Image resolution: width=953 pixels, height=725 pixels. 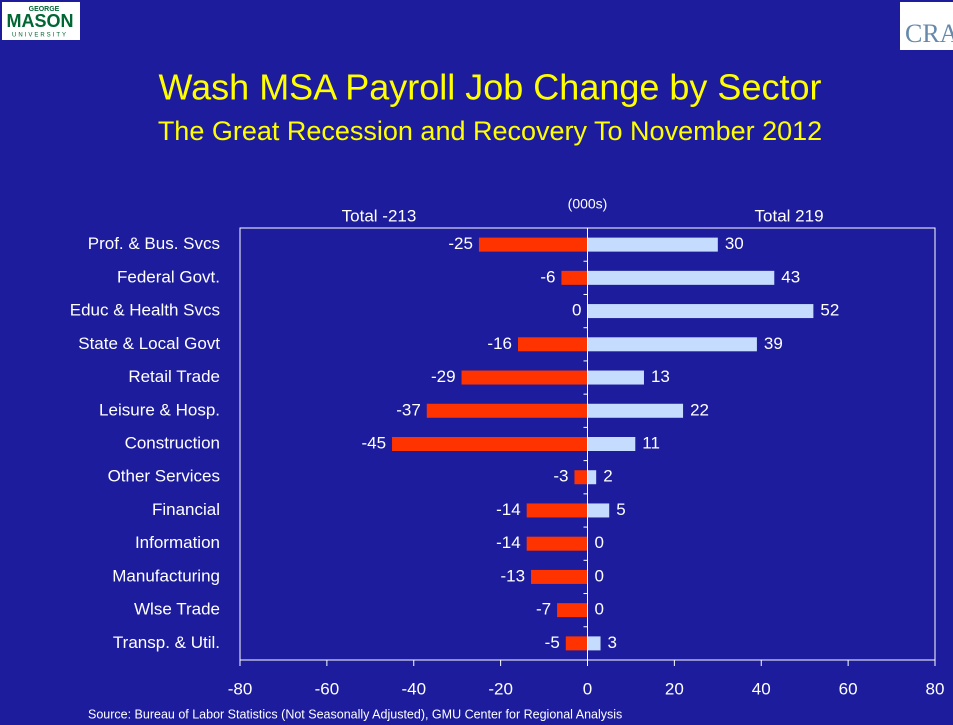 I want to click on data-label: -45, so click(x=373, y=442).